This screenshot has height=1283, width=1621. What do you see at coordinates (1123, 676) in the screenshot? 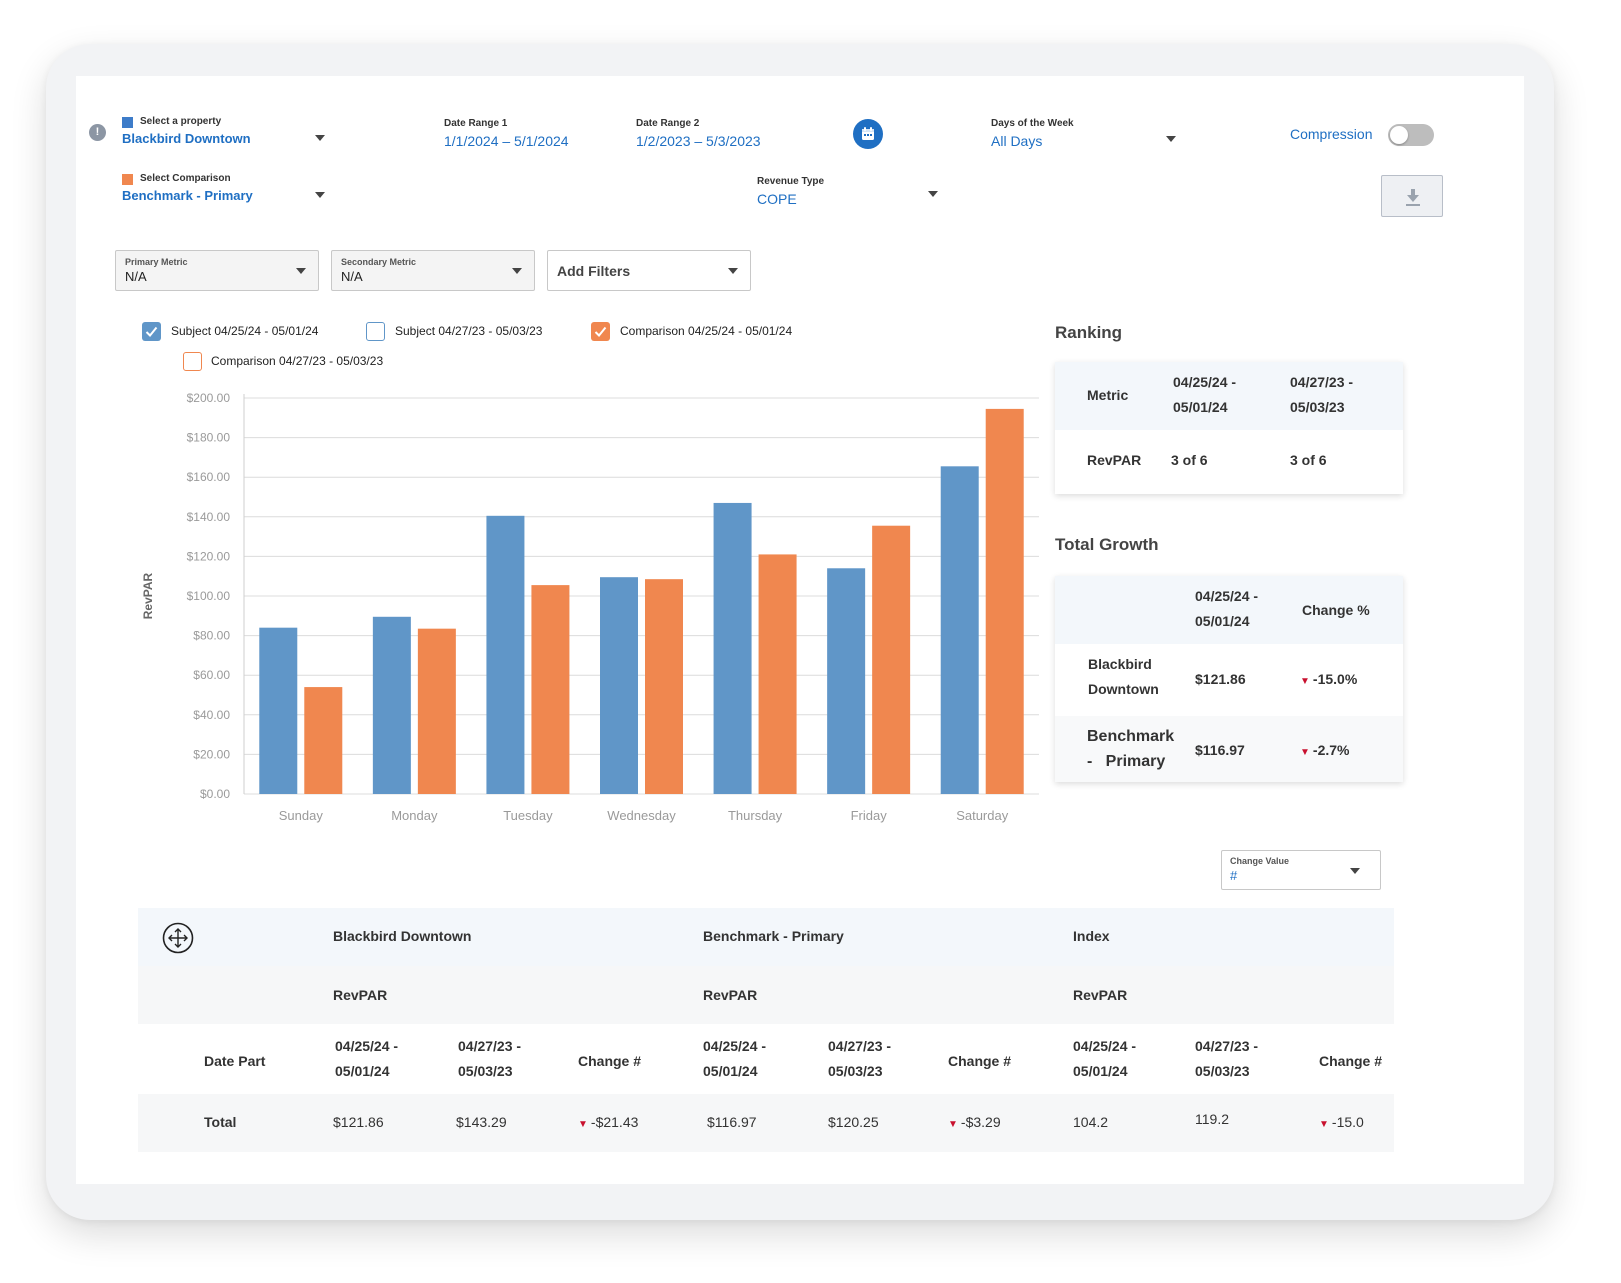
I see `total-growth-row-name-1: Blackbird Downtown` at bounding box center [1123, 676].